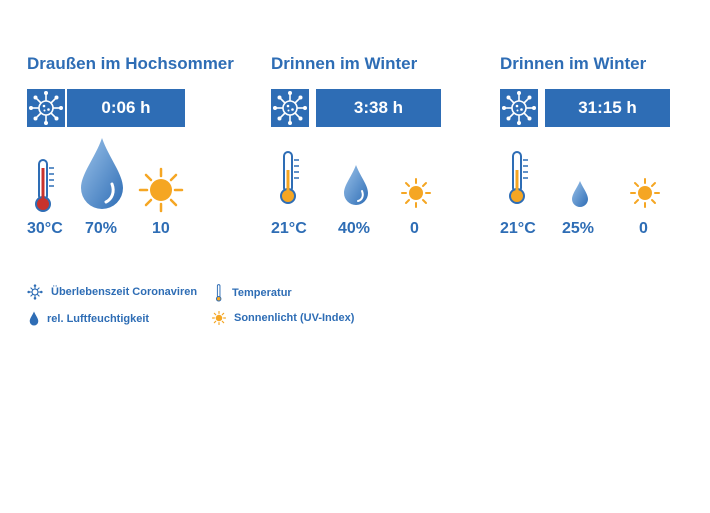 The image size is (710, 513). I want to click on legend-sunlight: Sonnenlicht (UV-Index), so click(283, 318).